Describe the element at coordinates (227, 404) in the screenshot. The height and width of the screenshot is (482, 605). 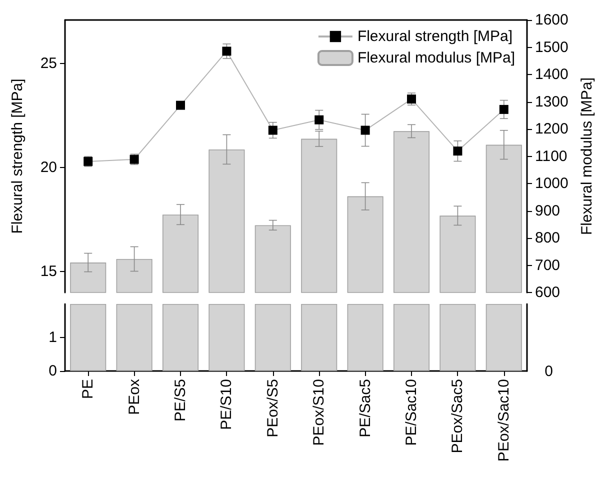
I see `x-tick-label: PE/S10` at that location.